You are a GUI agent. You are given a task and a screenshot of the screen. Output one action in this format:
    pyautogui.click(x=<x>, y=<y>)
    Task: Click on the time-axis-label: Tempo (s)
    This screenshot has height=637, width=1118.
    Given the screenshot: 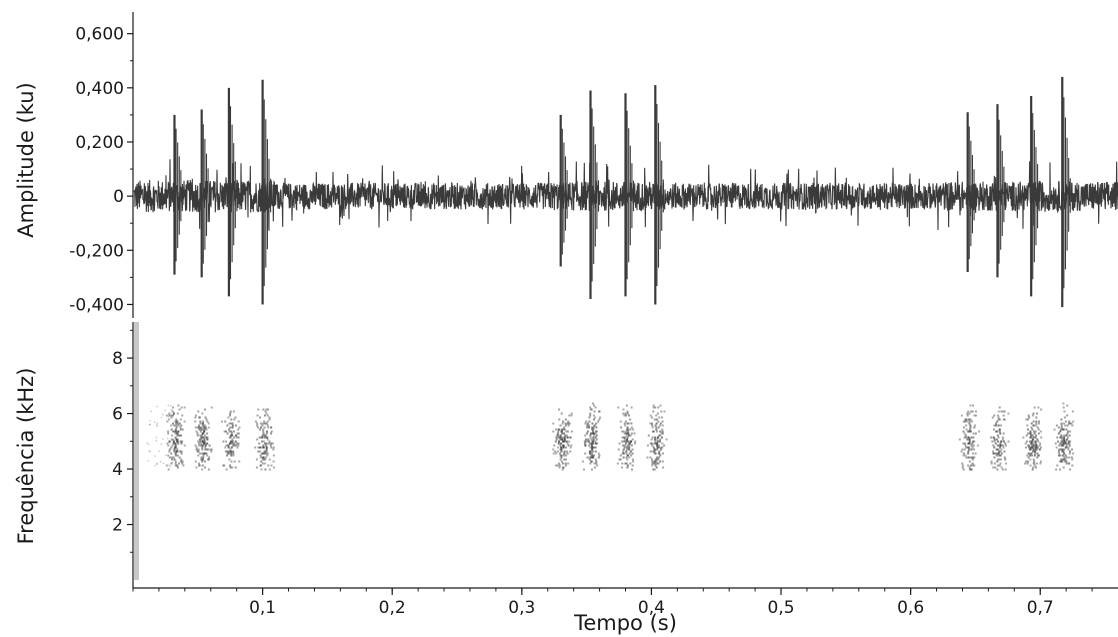 What is the action you would take?
    pyautogui.click(x=625, y=623)
    